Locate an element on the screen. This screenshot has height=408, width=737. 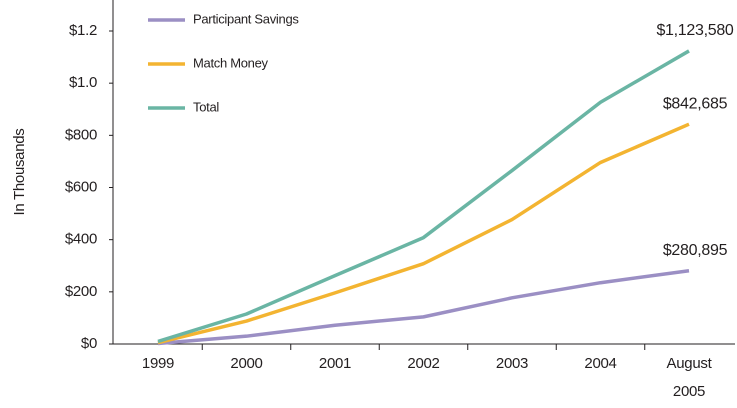
x-tick-label: August 2005 is located at coordinates (690, 377).